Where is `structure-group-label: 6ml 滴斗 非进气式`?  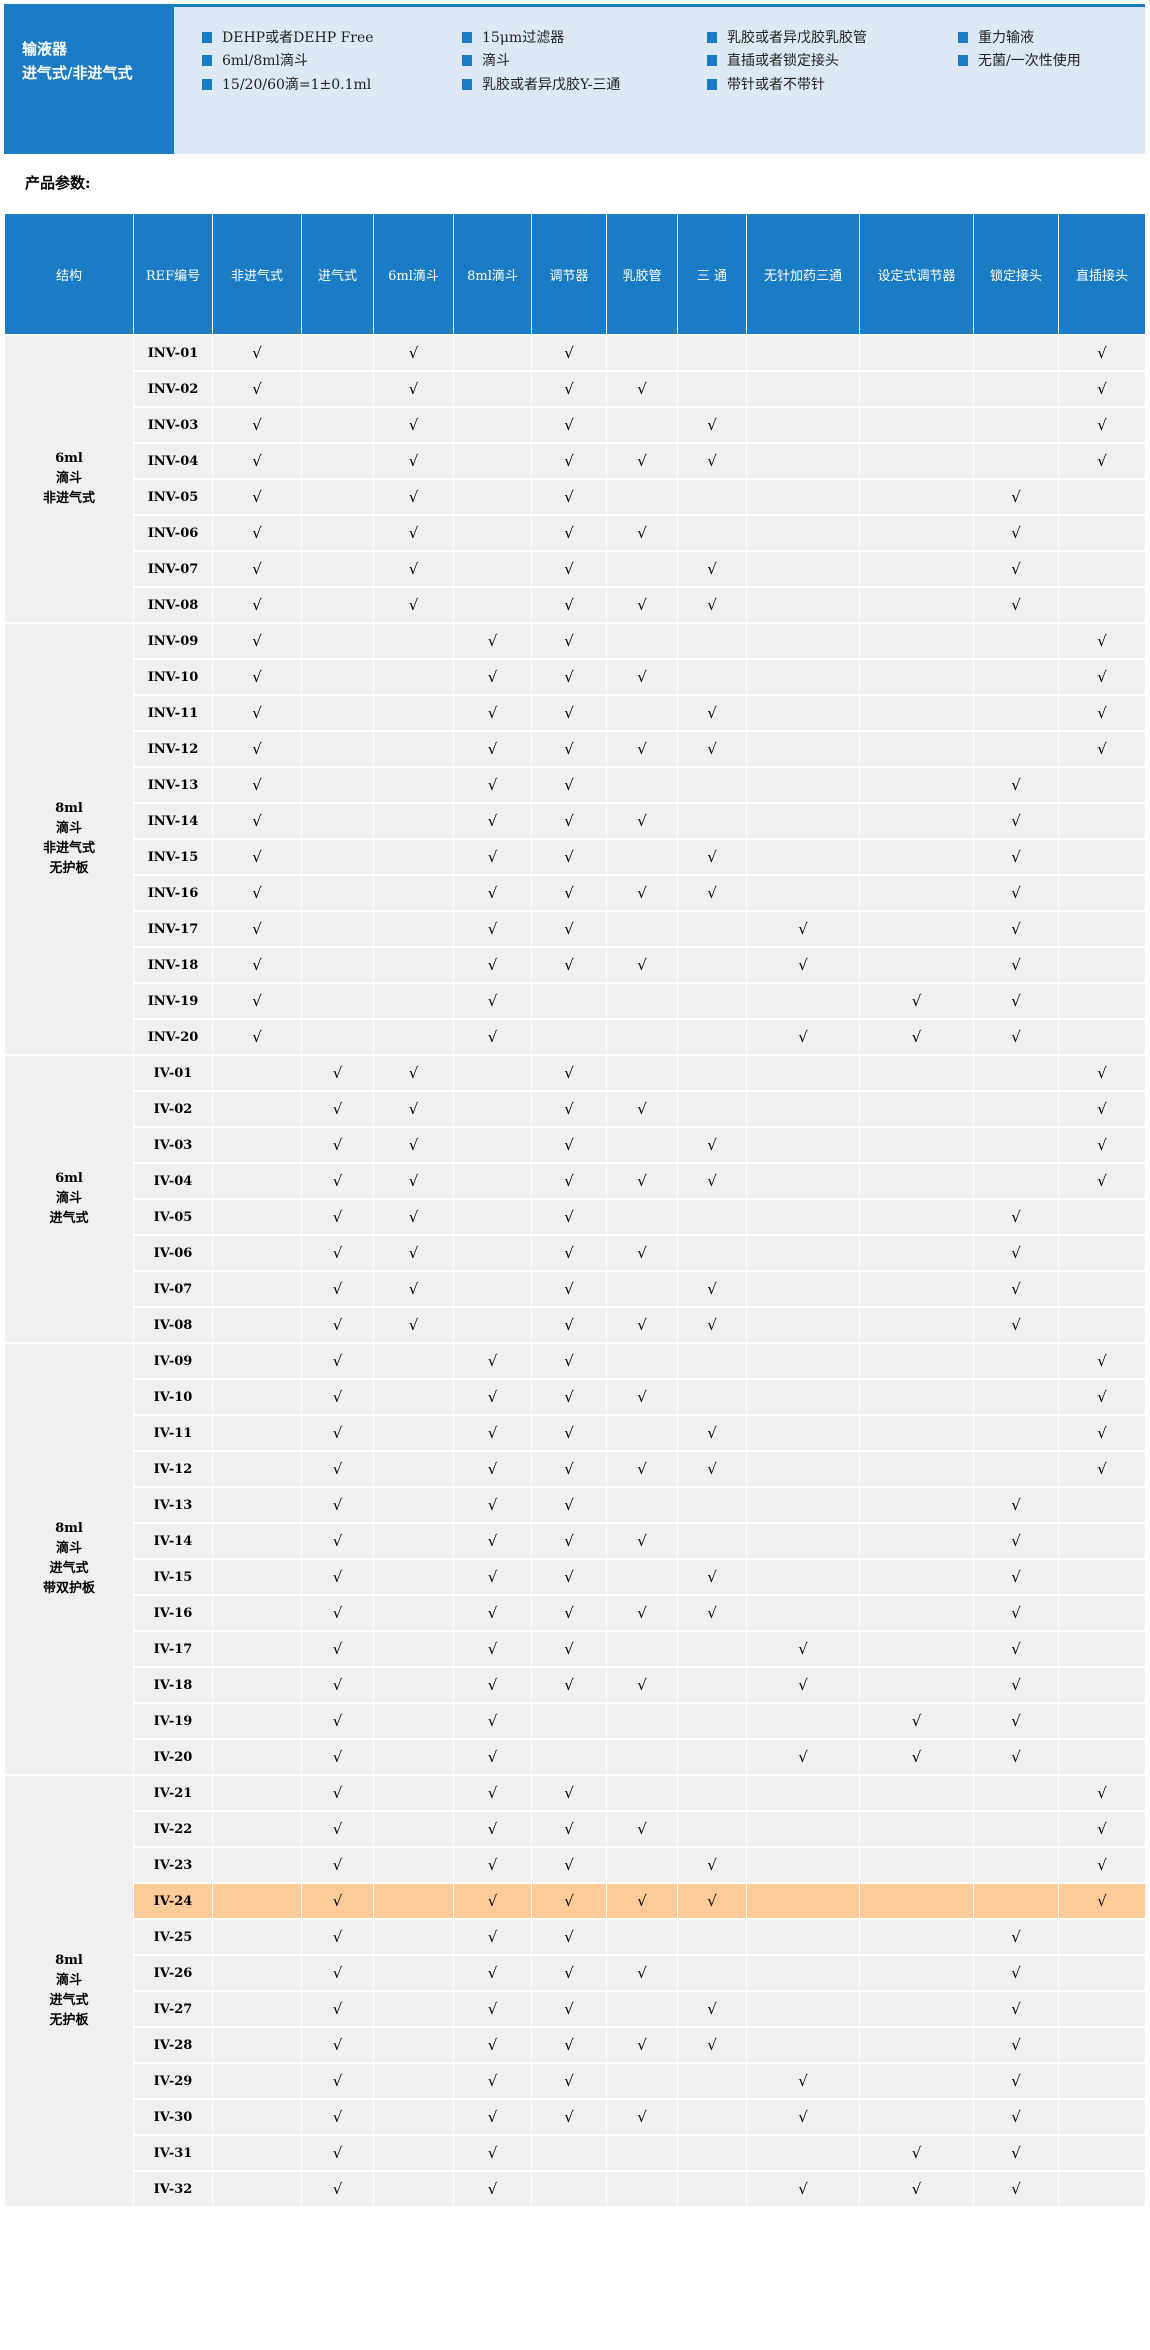
structure-group-label: 6ml 滴斗 非进气式 is located at coordinates (69, 479).